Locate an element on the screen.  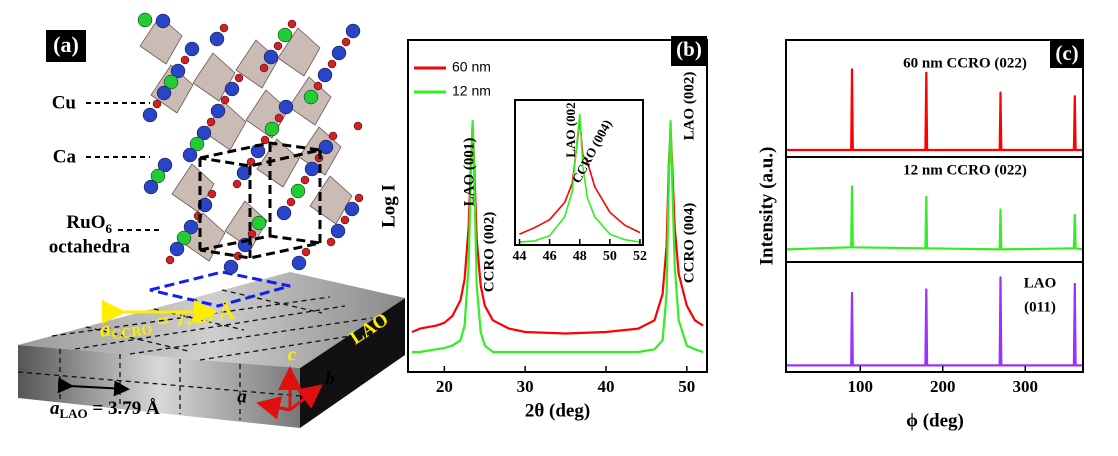
a-rest: = 3.79 Å is located at coordinates (124, 408).